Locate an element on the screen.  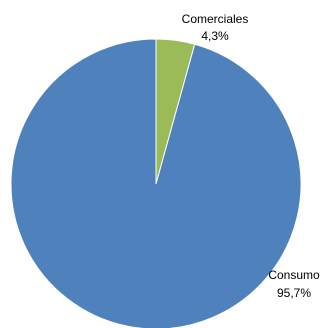
slice-value-comerciales: 4,3% is located at coordinates (215, 36).